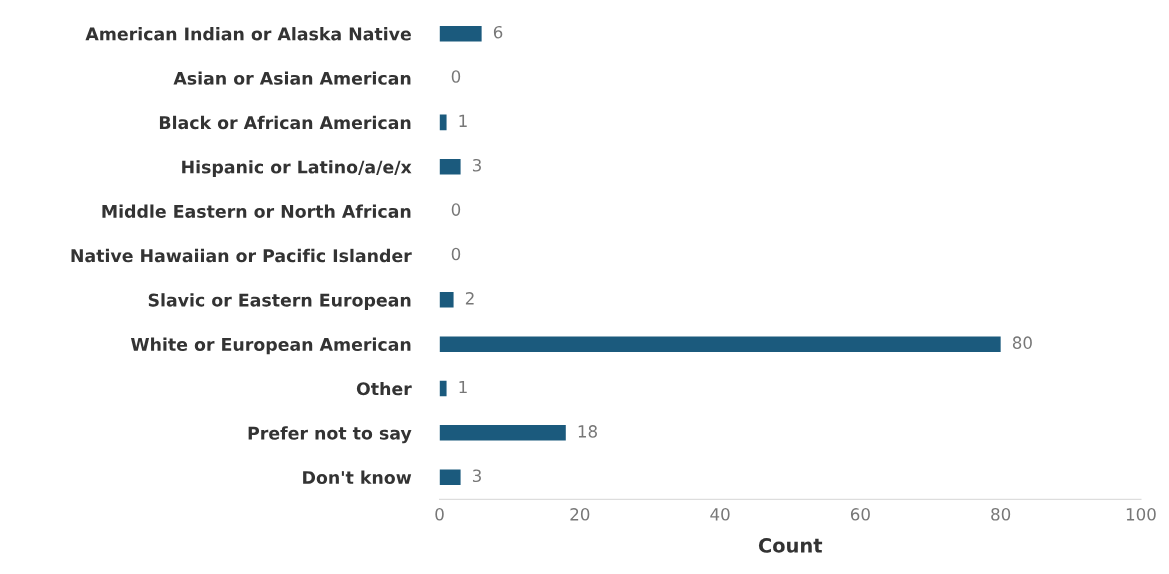 The width and height of the screenshot is (1169, 574). Describe the element at coordinates (270, 346) in the screenshot. I see `y-tick-label: White or European American` at that location.